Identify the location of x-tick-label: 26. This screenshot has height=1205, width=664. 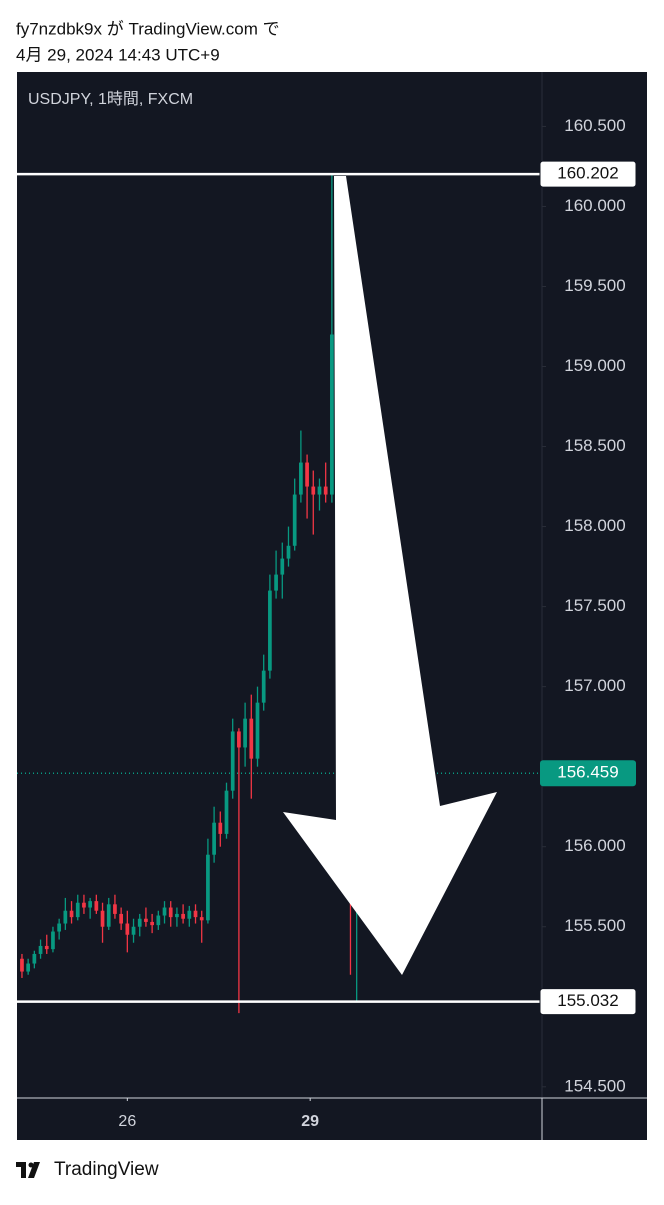
(127, 1121).